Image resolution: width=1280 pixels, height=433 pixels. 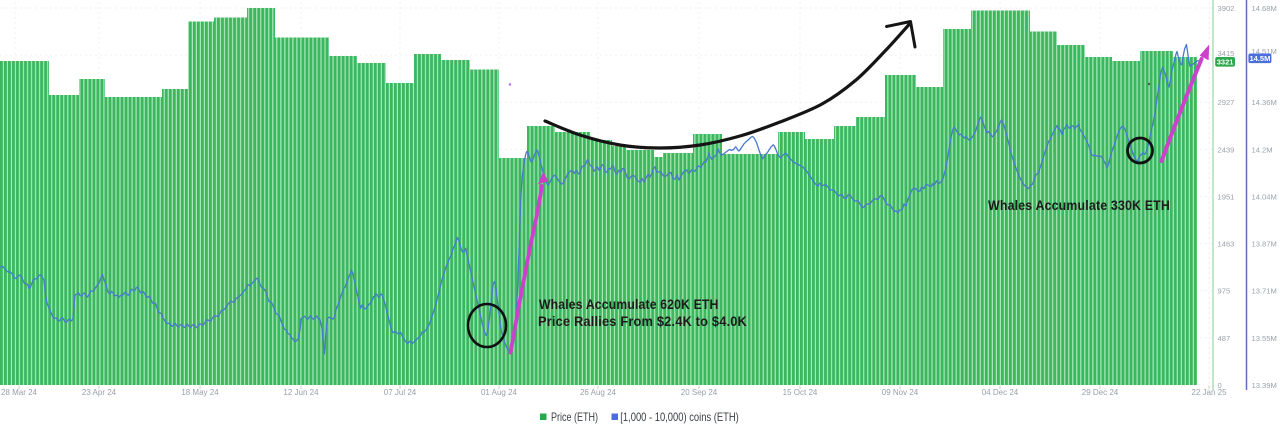 I want to click on svg-text: 01 Aug 24, so click(x=499, y=392).